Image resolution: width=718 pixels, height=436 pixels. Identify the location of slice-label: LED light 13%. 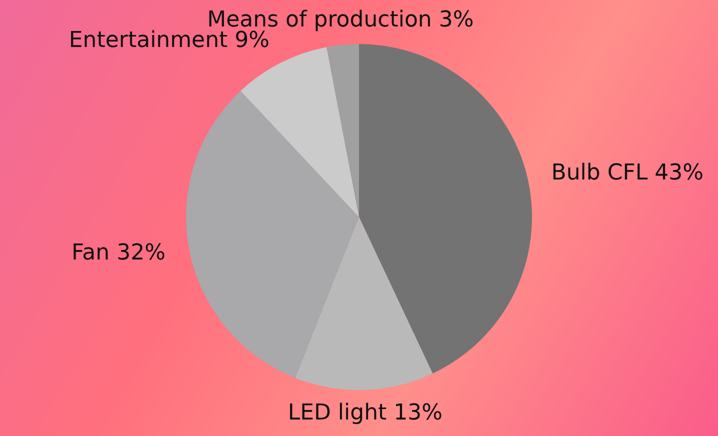
(365, 413).